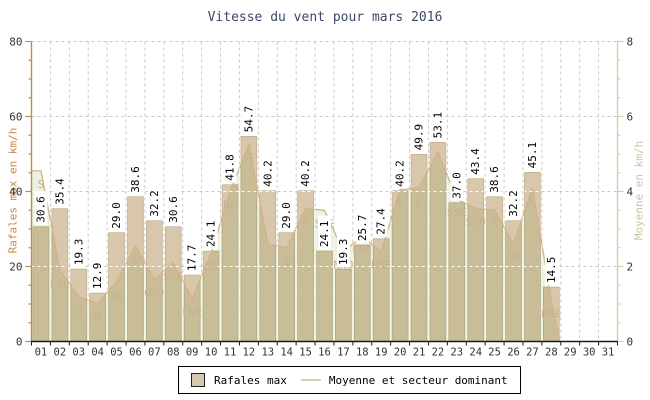 The height and width of the screenshot is (400, 650). I want to click on x-tick-label: 10, so click(211, 353).